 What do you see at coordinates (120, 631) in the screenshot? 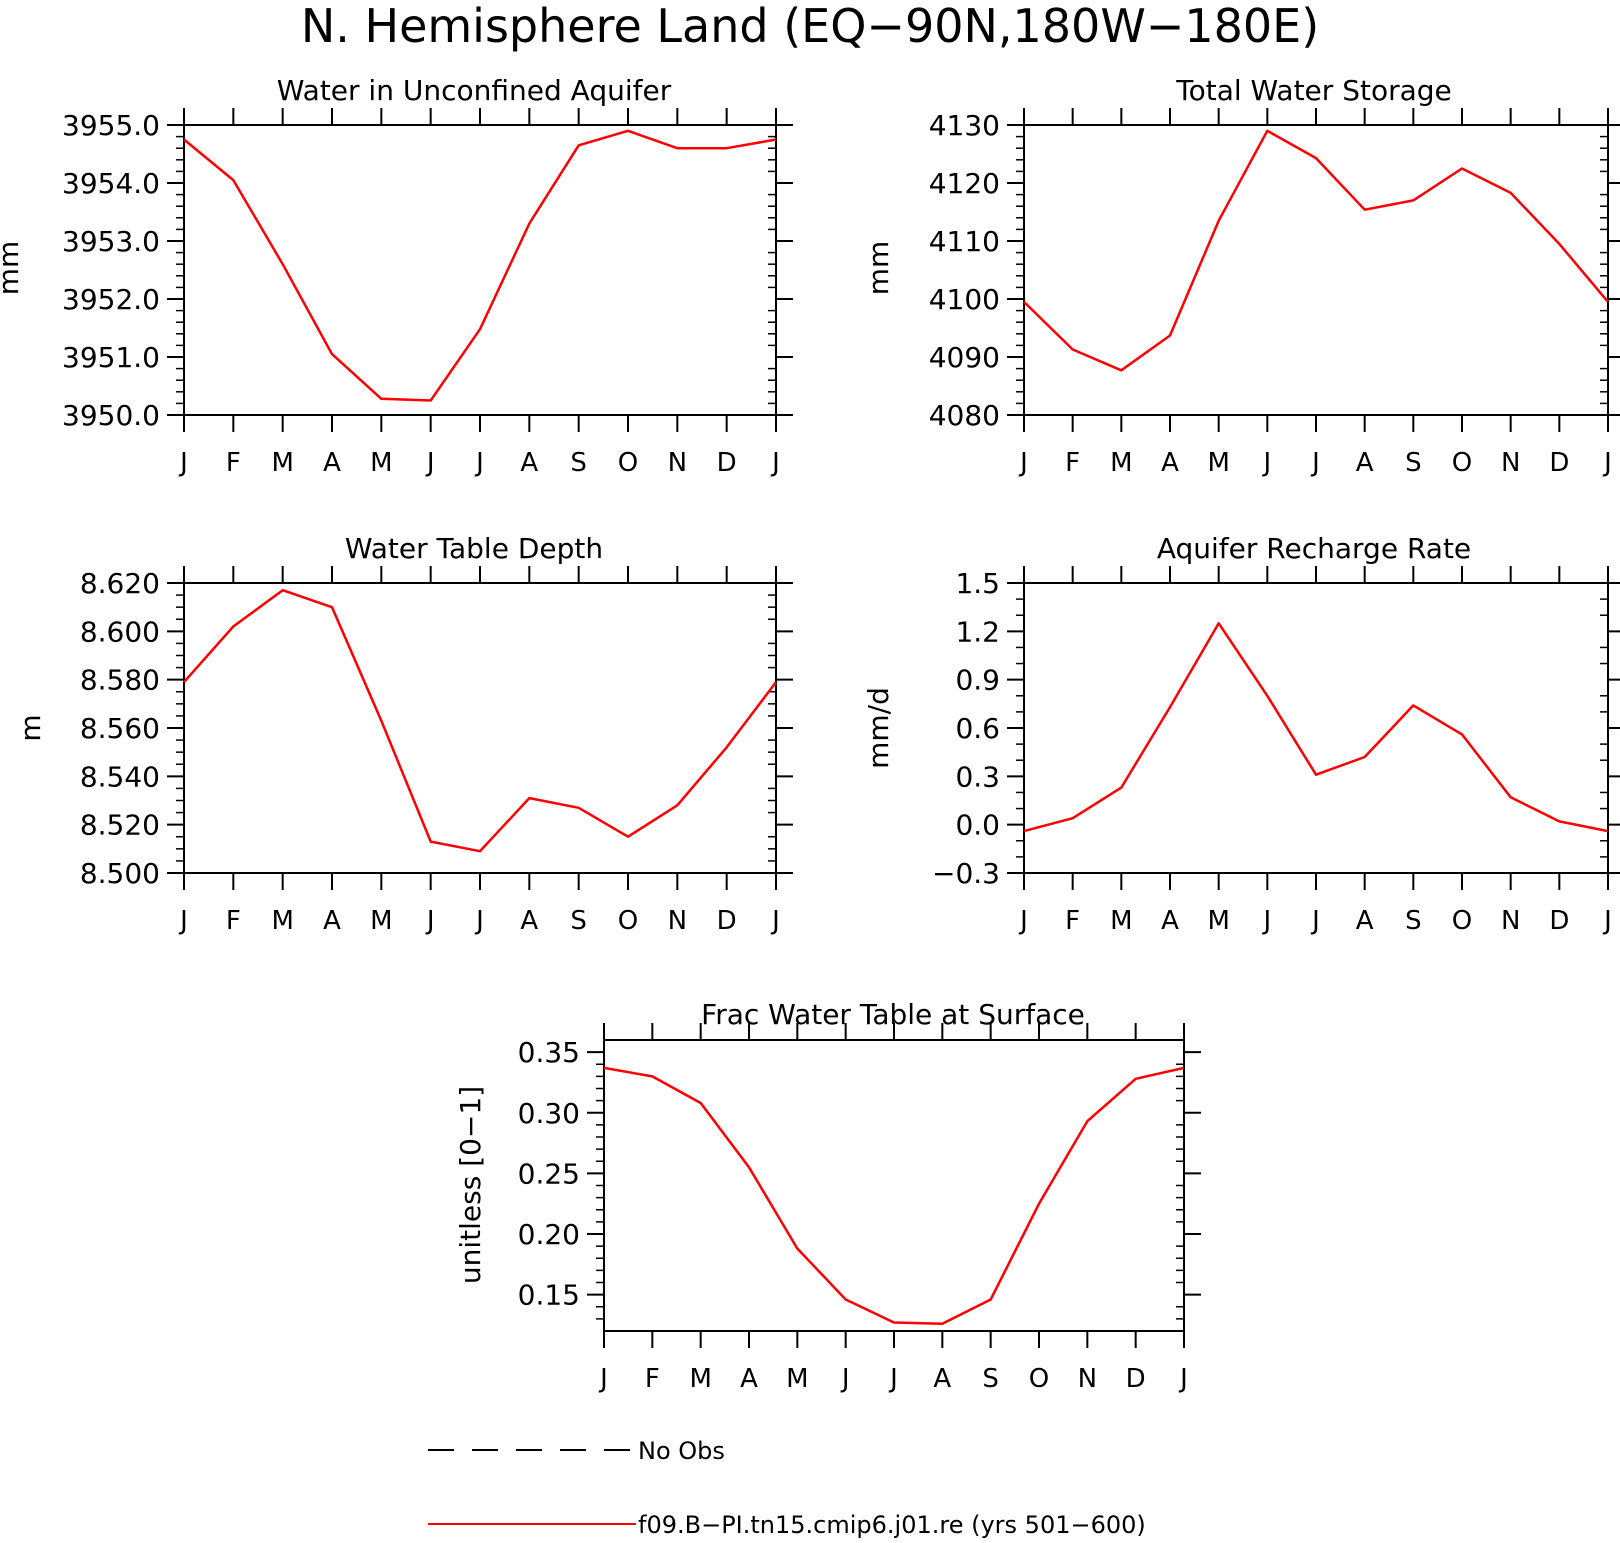
I see `y-tick-label: 8.600` at bounding box center [120, 631].